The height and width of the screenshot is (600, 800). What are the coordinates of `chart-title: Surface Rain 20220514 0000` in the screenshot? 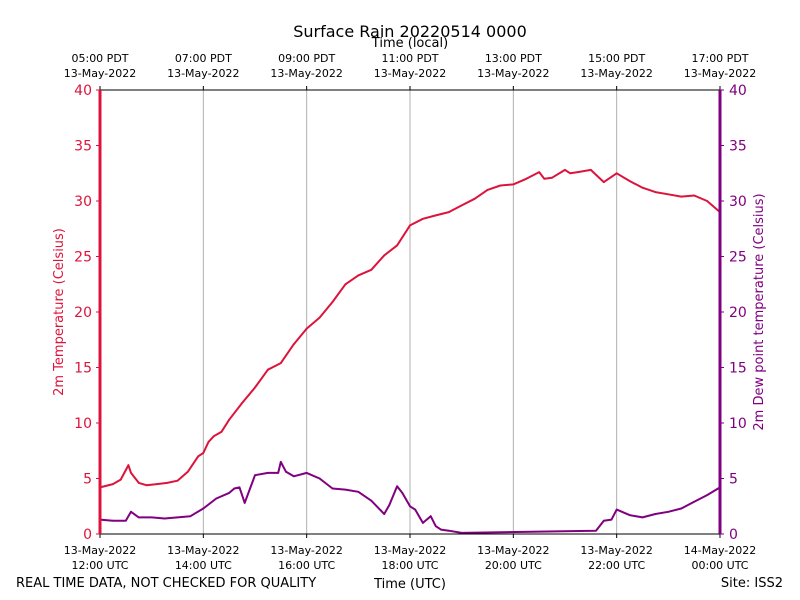 It's located at (410, 31).